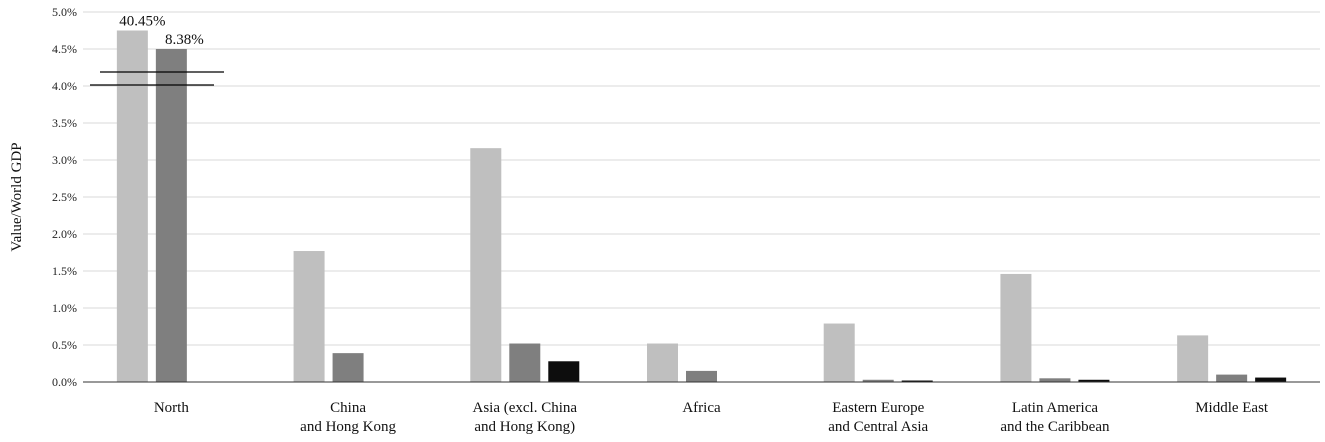 Image resolution: width=1325 pixels, height=442 pixels. I want to click on x-tick-label: and Hong Kong, so click(348, 427).